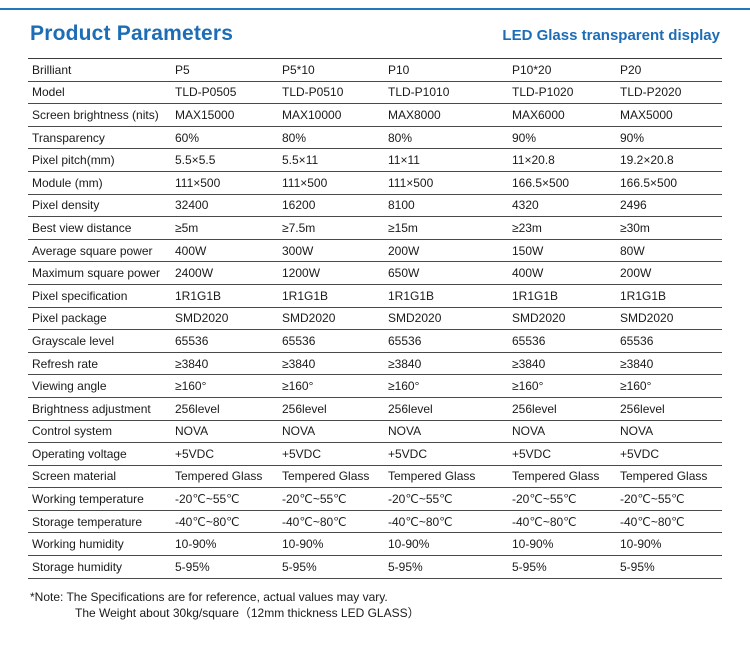  I want to click on param-value: MAX10000, so click(312, 114).